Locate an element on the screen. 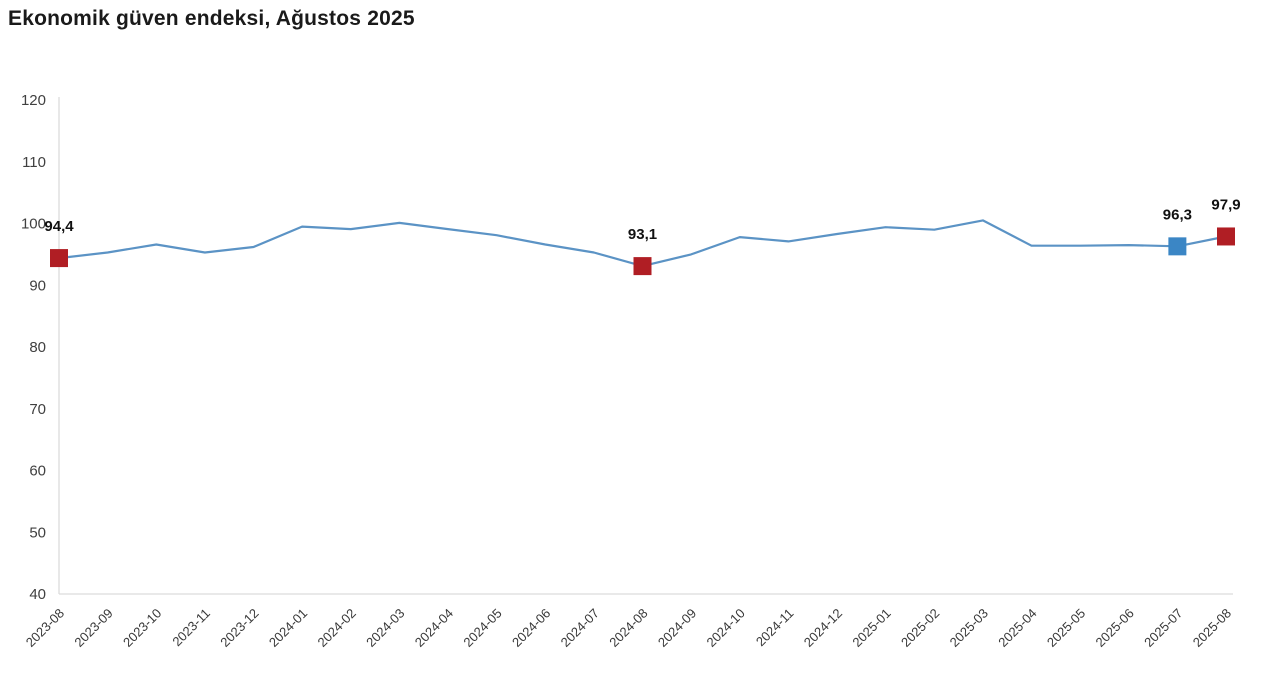  y-tick-label: 60 is located at coordinates (37, 471).